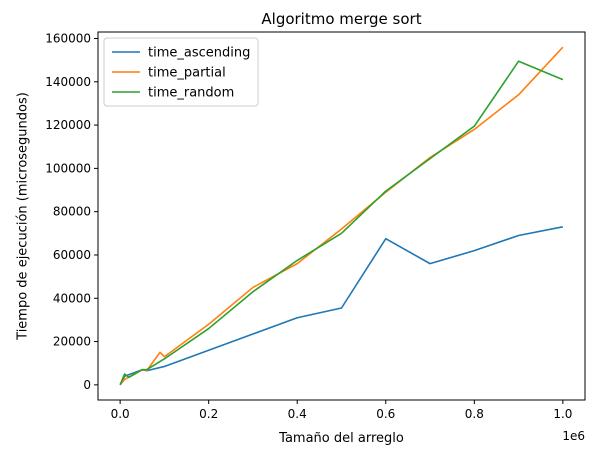 The image size is (598, 455). I want to click on y-tick-label: 160000, so click(68, 38).